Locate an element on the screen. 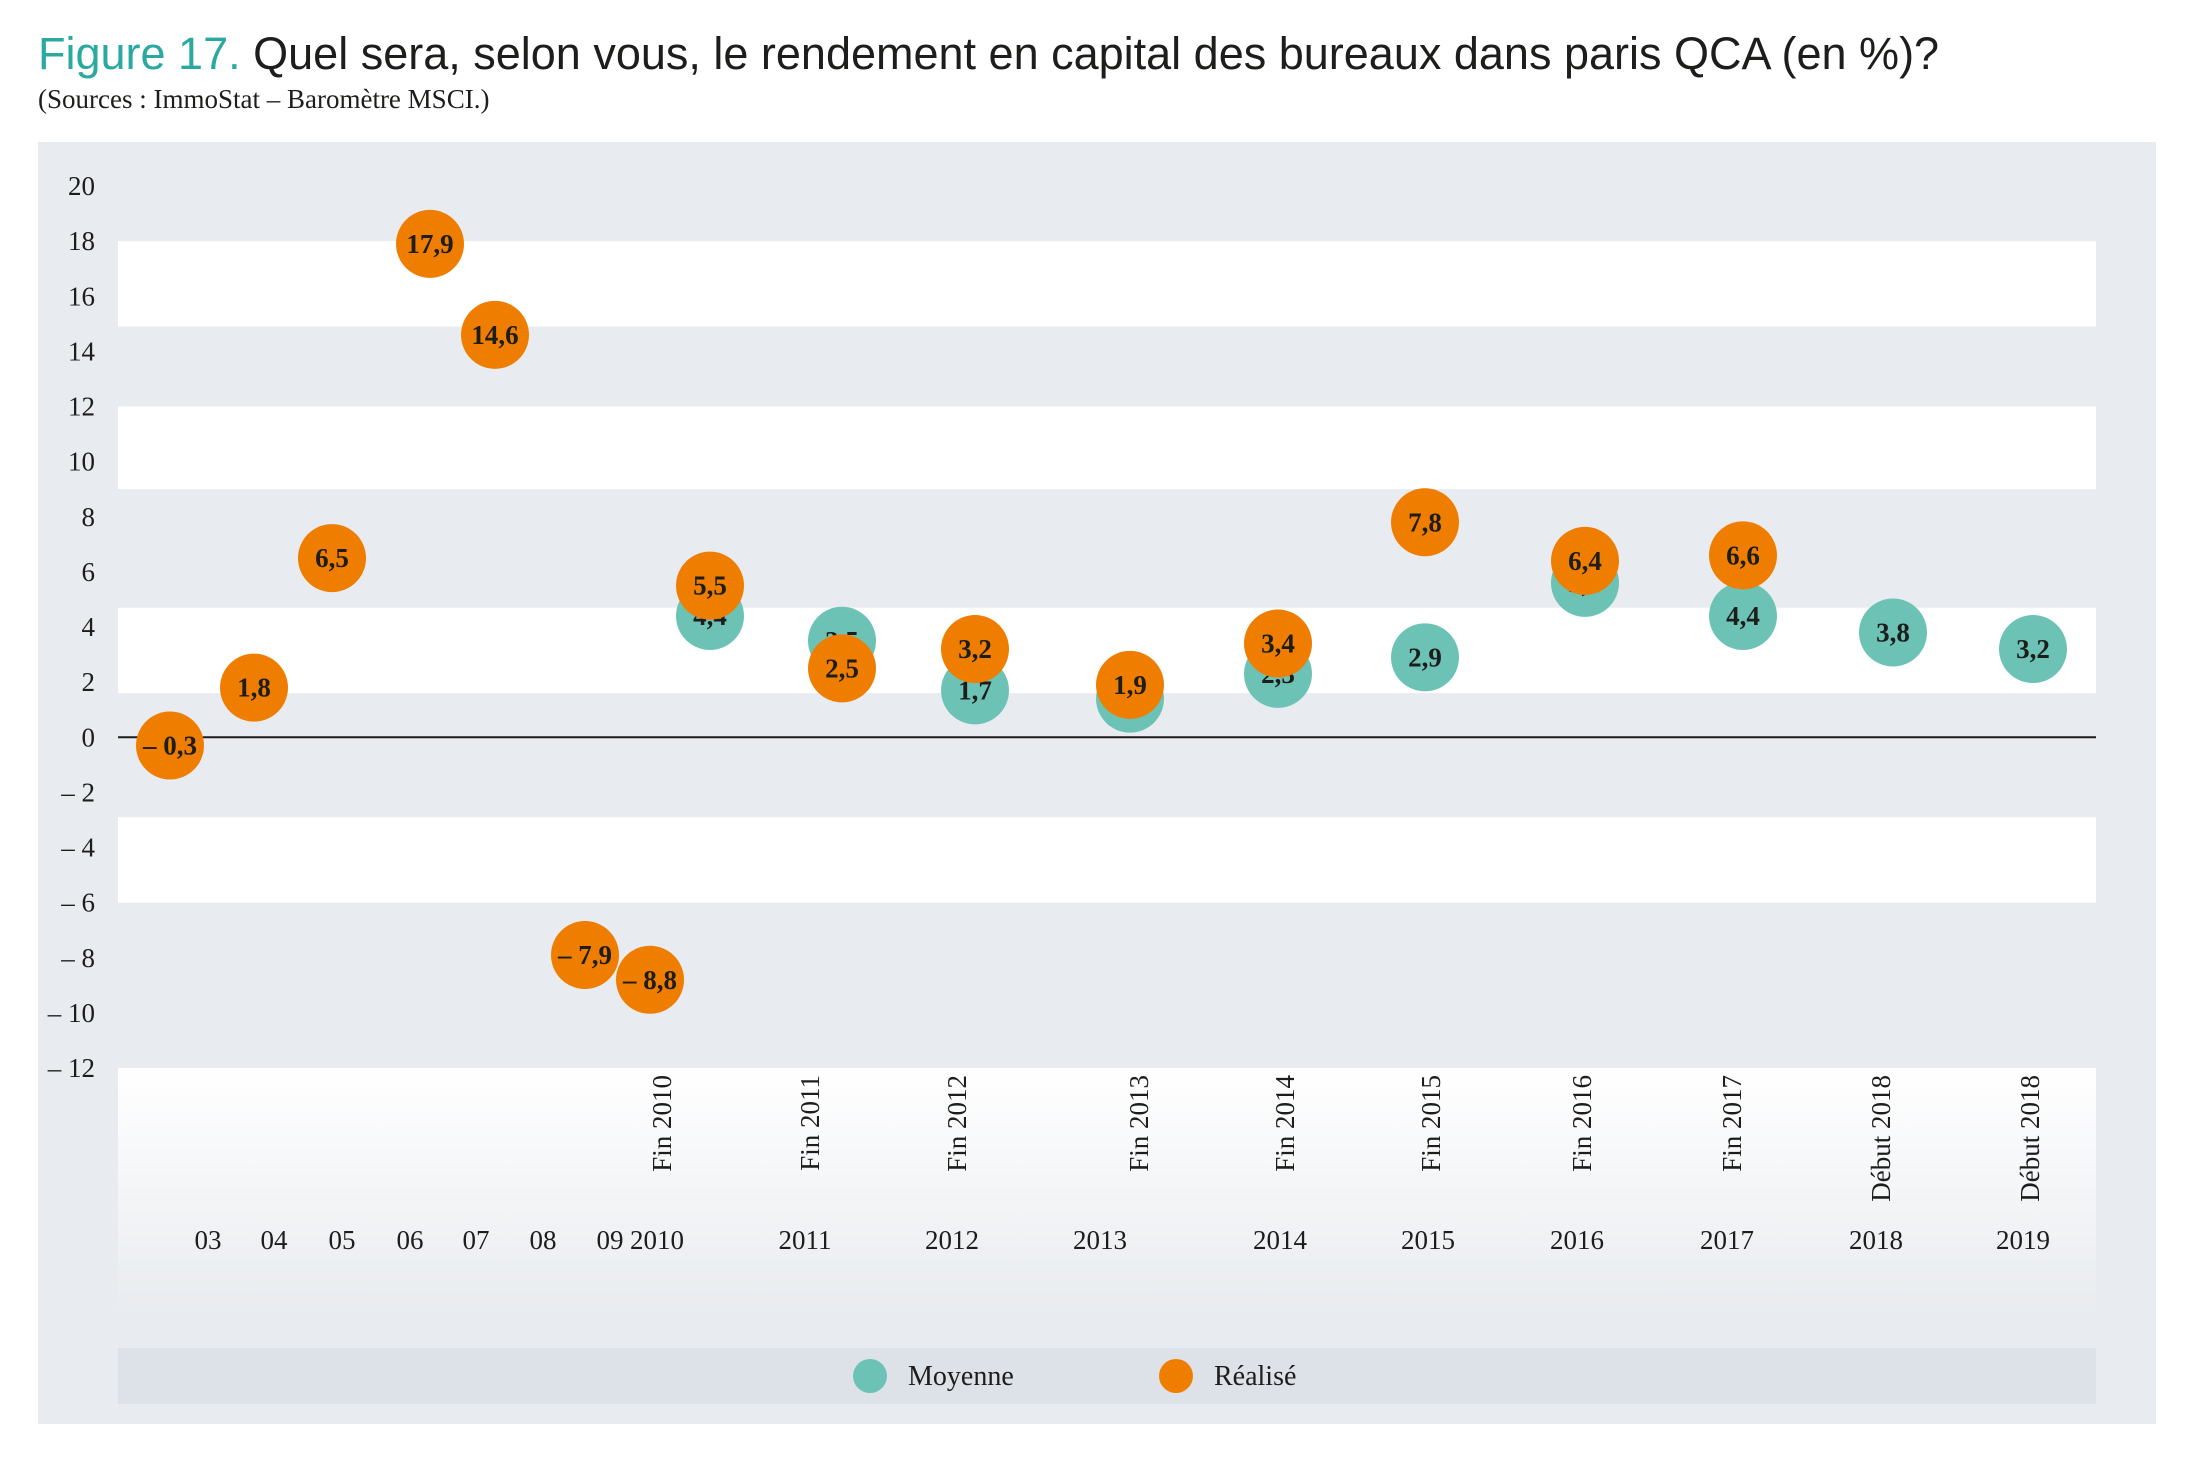  realise-data-label: 5,5 is located at coordinates (710, 586).